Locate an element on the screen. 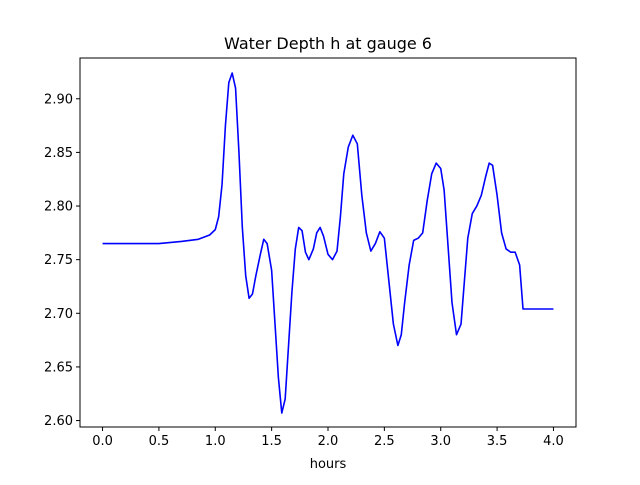 The image size is (640, 485). x-tick-label: 4.0 is located at coordinates (553, 441).